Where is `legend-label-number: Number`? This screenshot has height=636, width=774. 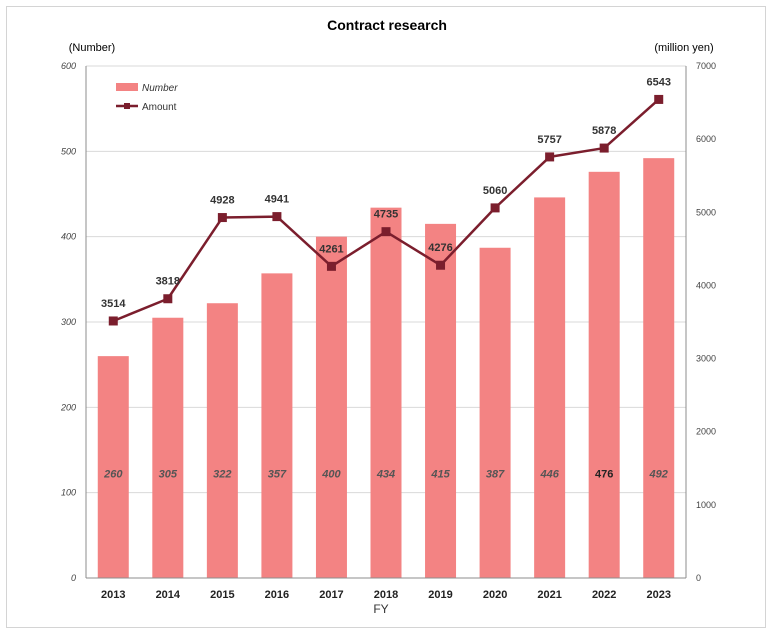 legend-label-number: Number is located at coordinates (160, 88).